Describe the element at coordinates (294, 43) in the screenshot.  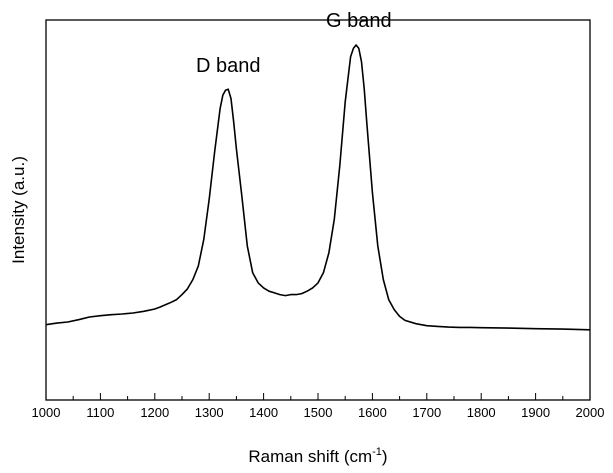
I see `peak-annotations: D band G band` at that location.